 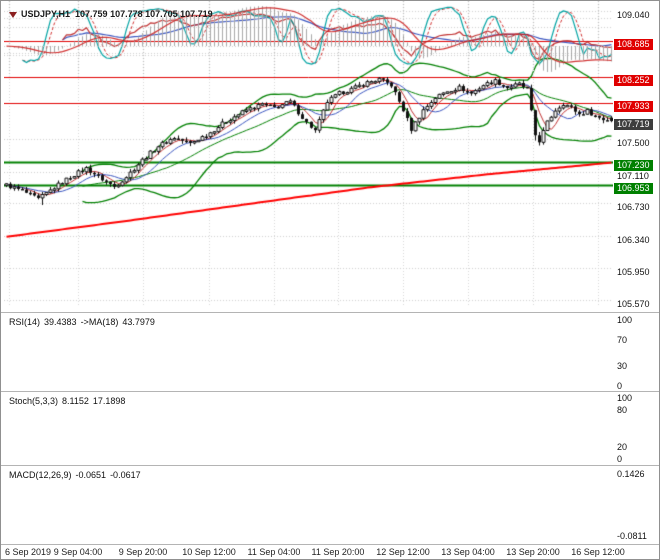 I want to click on time-axis-label: 11 Sep 20:00, so click(x=338, y=552).